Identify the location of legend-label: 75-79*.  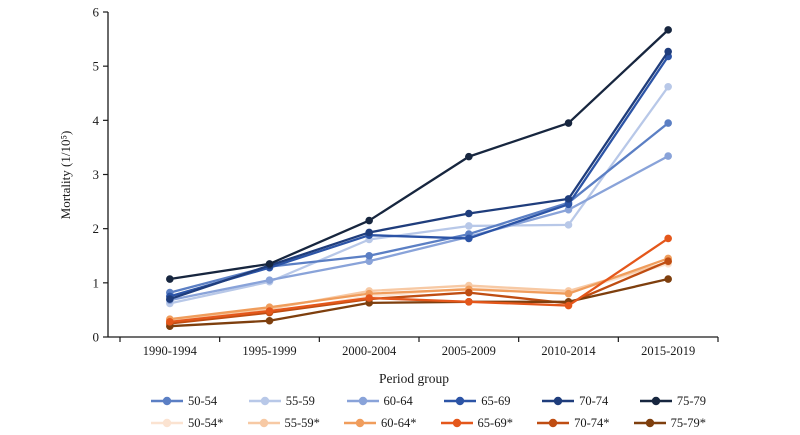
(688, 423).